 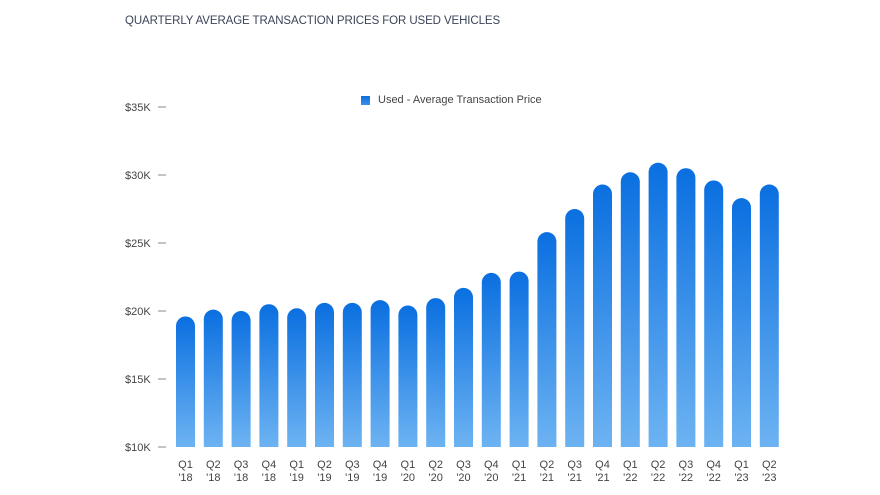 I want to click on y-tick-label: $25K, so click(x=138, y=244).